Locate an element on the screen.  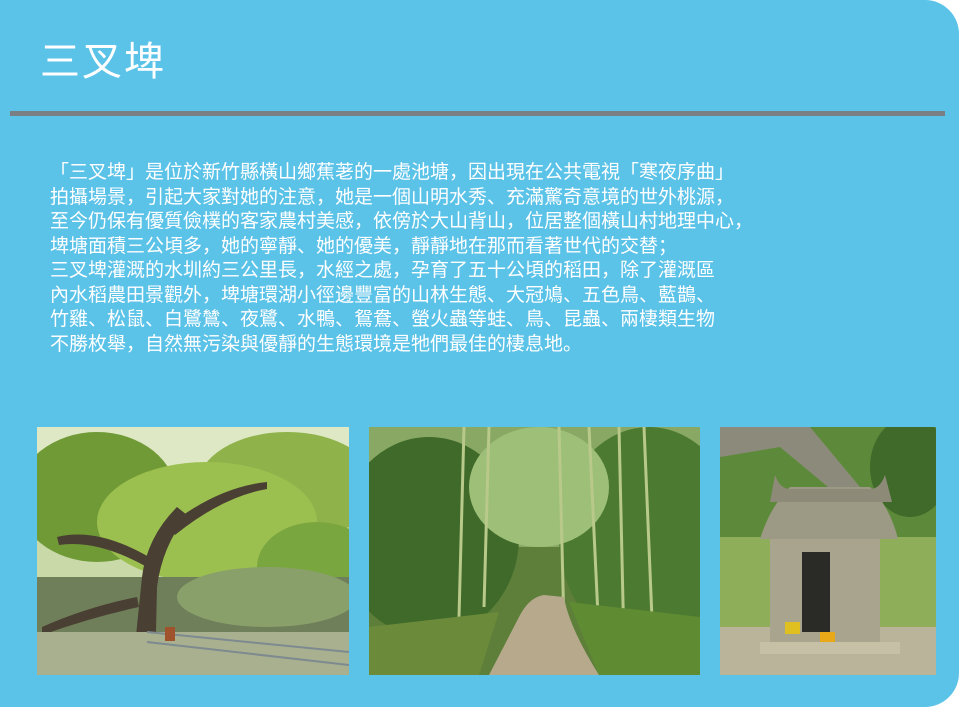
description-line: 埤塘面積三公頃多，她的寧靜、她的優美，靜靜地在那而看著世代的交替； is located at coordinates (364, 245).